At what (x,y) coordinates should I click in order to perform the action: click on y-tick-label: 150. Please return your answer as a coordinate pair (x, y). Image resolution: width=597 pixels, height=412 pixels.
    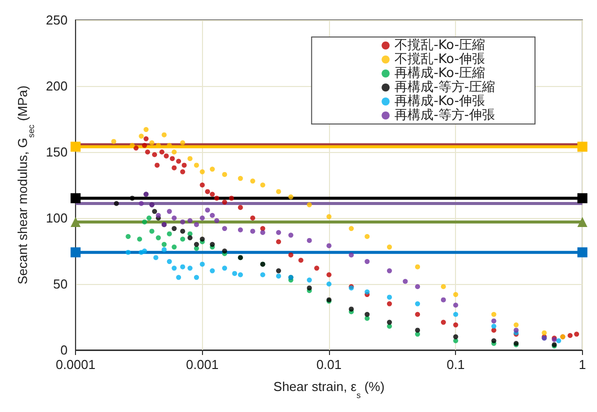
    Looking at the image, I should click on (57, 152).